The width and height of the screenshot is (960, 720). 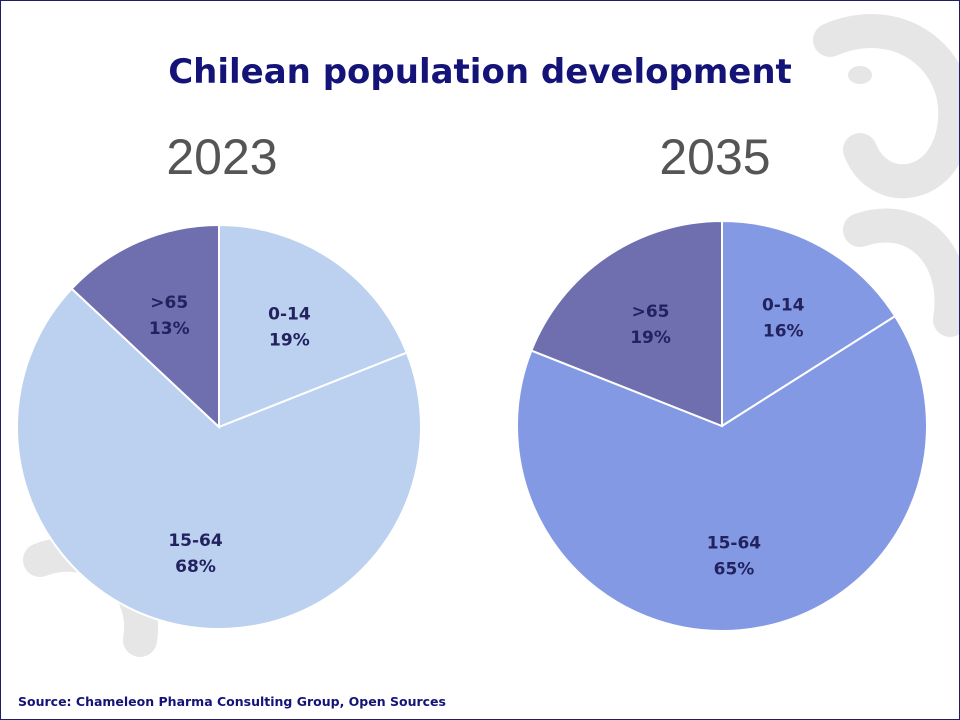 What do you see at coordinates (195, 567) in the screenshot?
I see `pie-2023-value-15-64: 68%` at bounding box center [195, 567].